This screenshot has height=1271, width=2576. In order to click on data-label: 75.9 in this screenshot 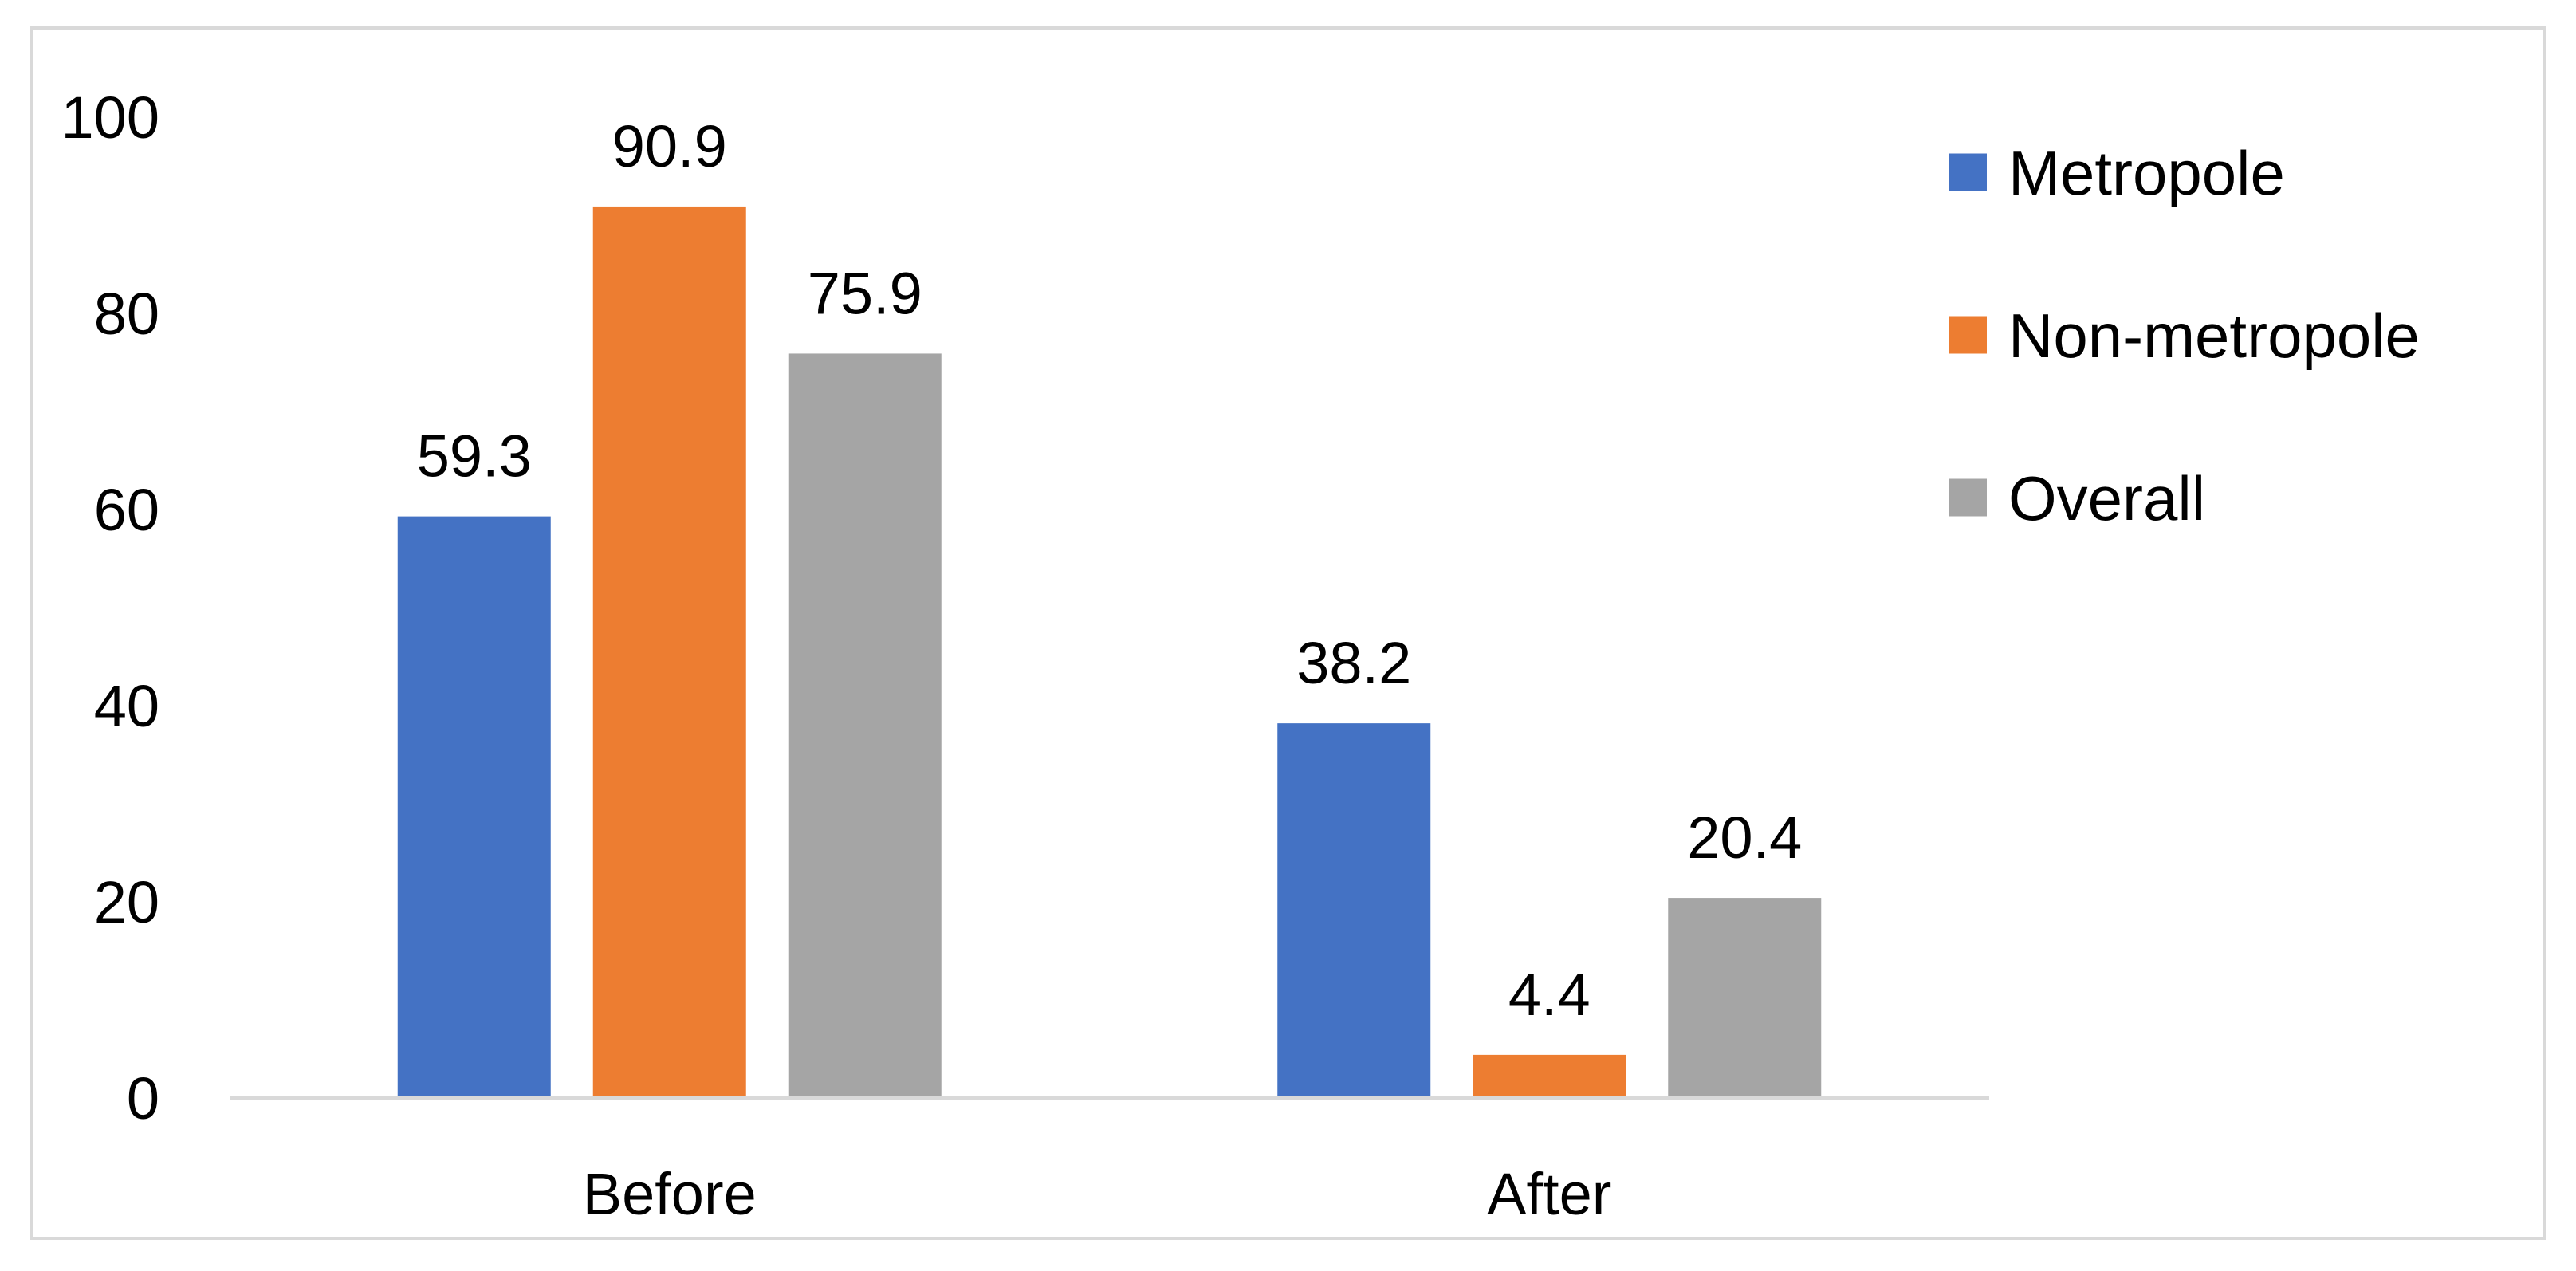, I will do `click(865, 293)`.